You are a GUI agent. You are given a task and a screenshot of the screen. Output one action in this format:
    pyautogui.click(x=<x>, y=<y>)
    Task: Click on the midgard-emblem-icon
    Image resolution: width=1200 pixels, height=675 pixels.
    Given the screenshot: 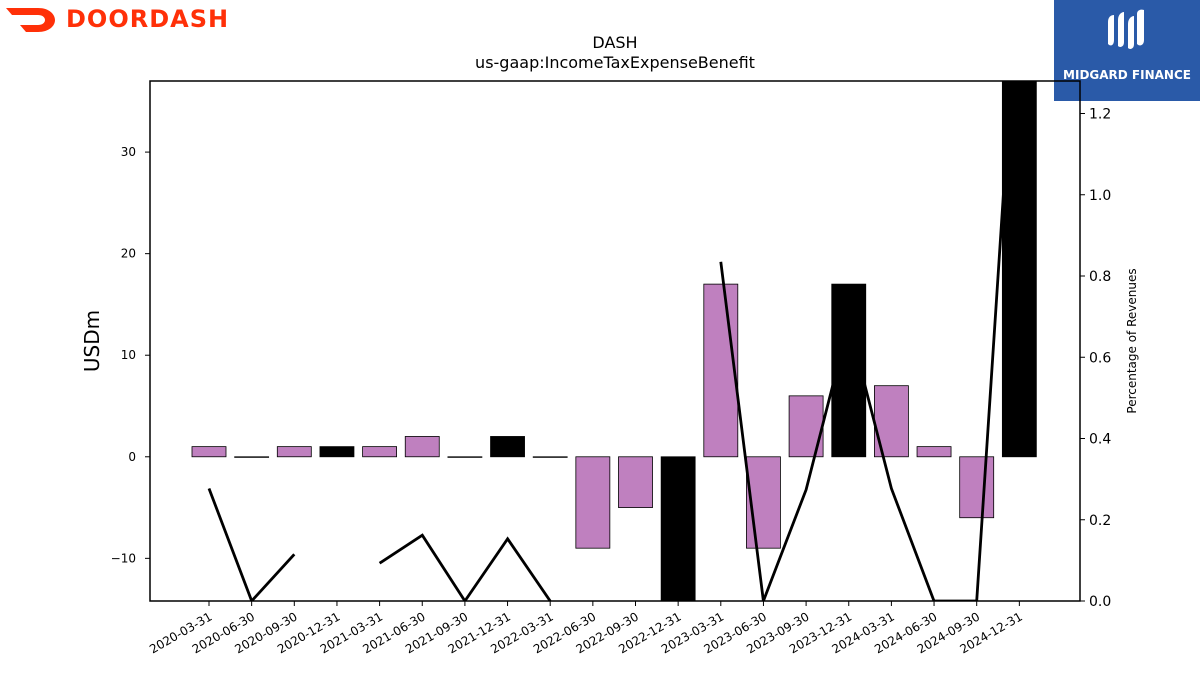 What is the action you would take?
    pyautogui.click(x=1126, y=29)
    